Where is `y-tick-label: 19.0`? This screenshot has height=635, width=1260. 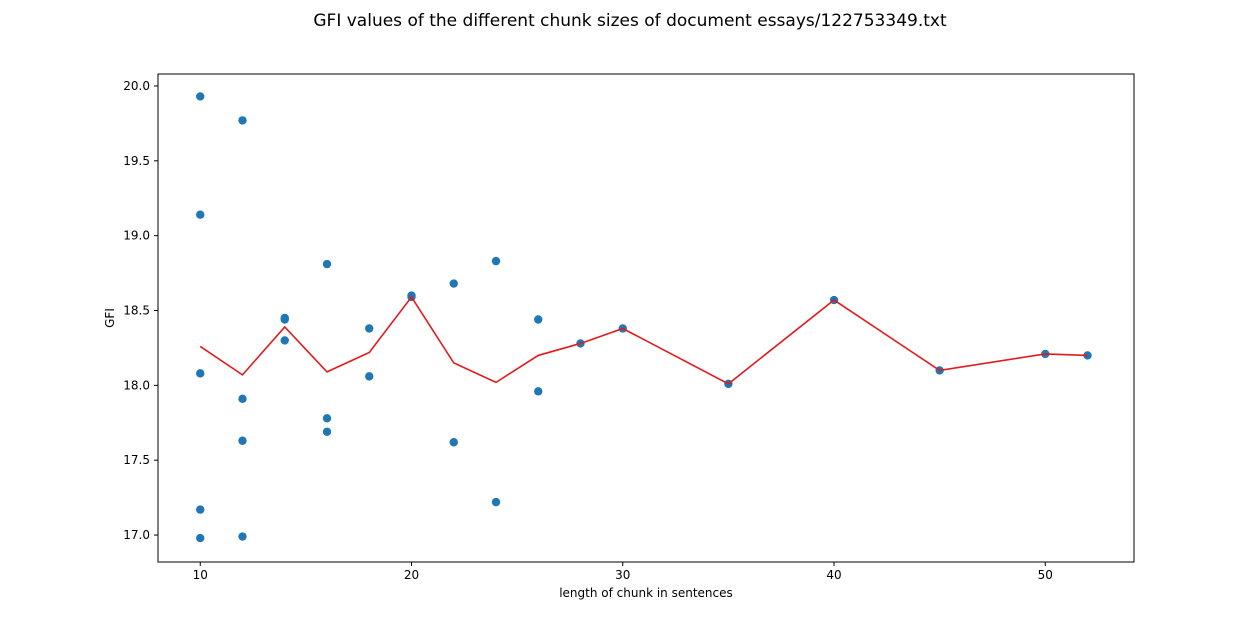 y-tick-label: 19.0 is located at coordinates (136, 236).